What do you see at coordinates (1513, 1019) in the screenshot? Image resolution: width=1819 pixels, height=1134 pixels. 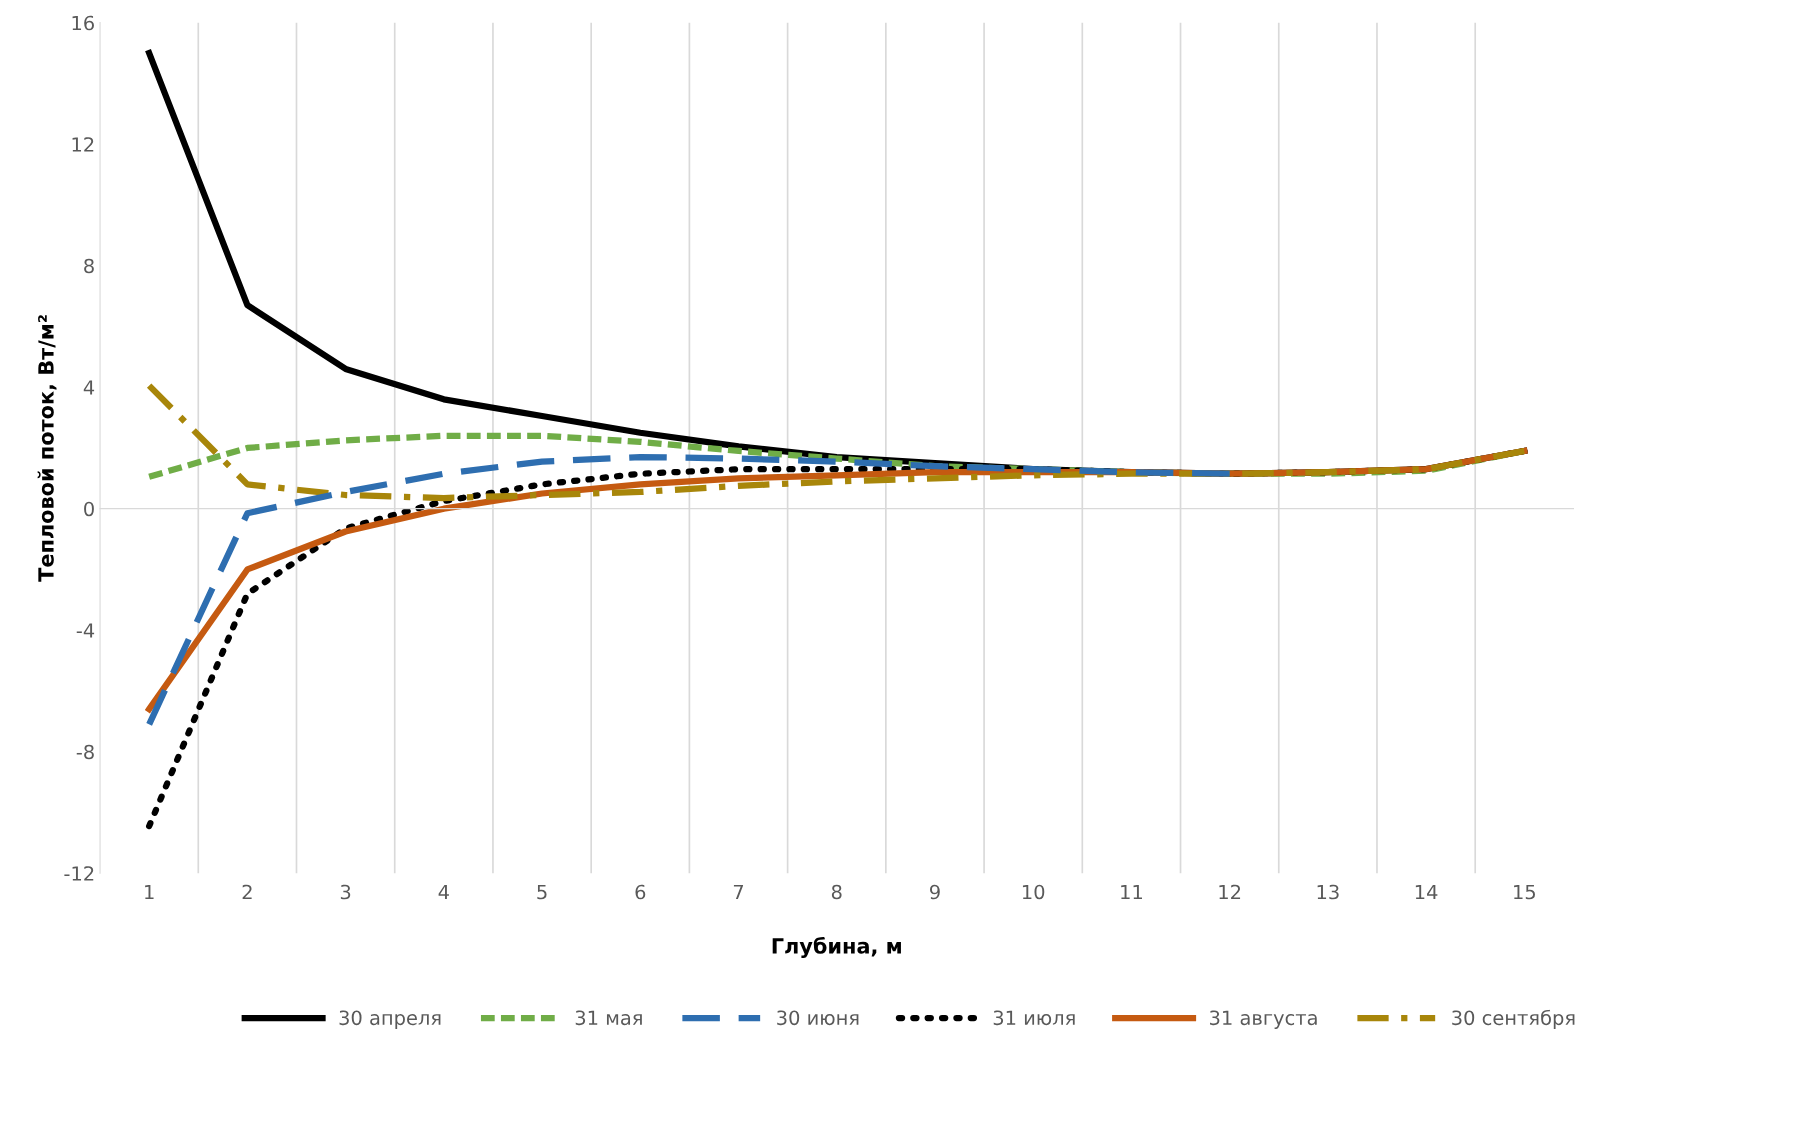 I see `legend-label: 30 сентября` at bounding box center [1513, 1019].